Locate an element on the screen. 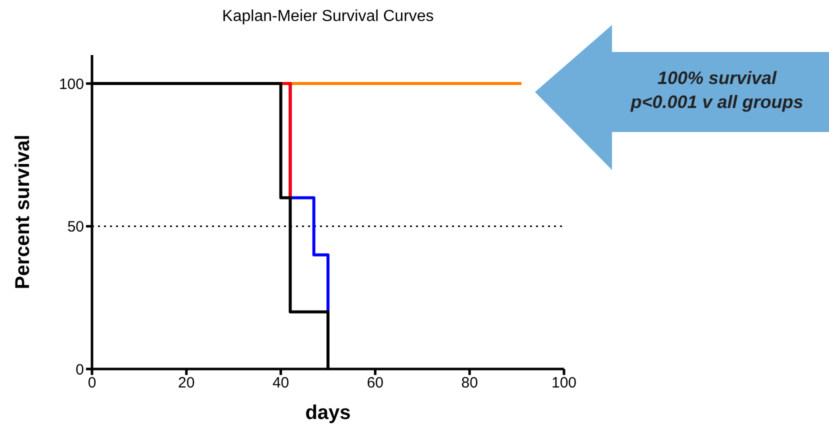 The height and width of the screenshot is (429, 829). text: p<0.001 v all groups is located at coordinates (717, 102).